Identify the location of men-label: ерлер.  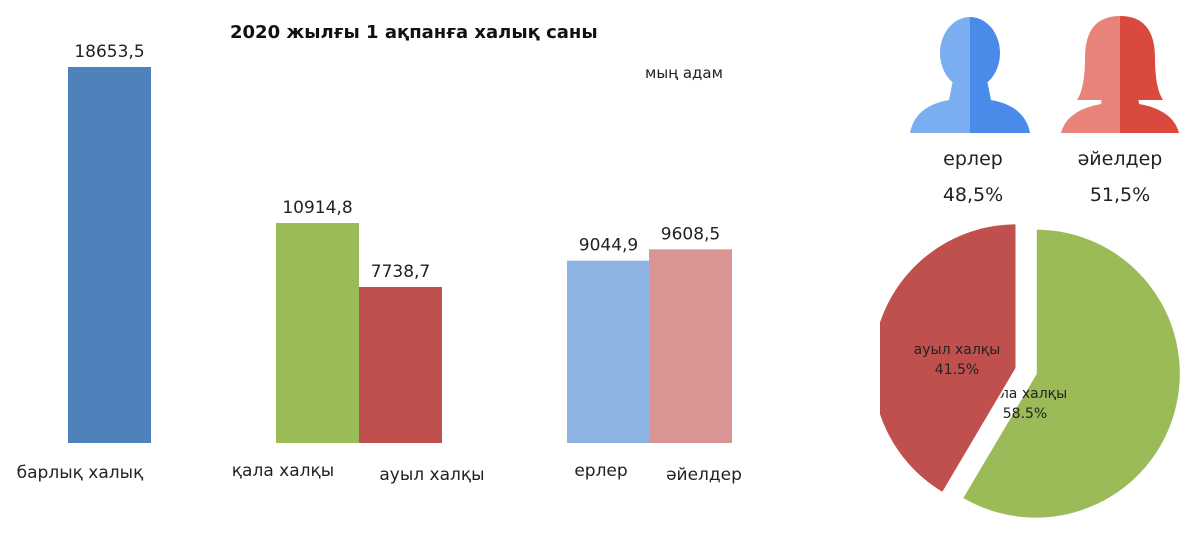
(973, 159).